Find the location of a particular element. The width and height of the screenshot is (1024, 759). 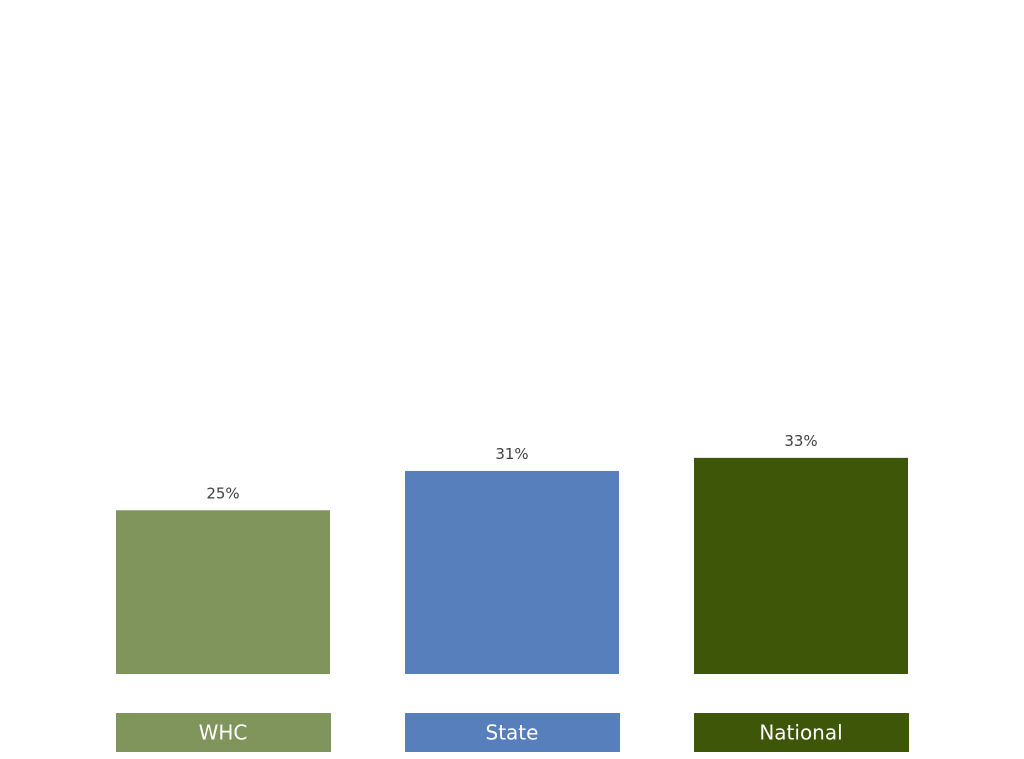

category-box-whc is located at coordinates (223, 732).